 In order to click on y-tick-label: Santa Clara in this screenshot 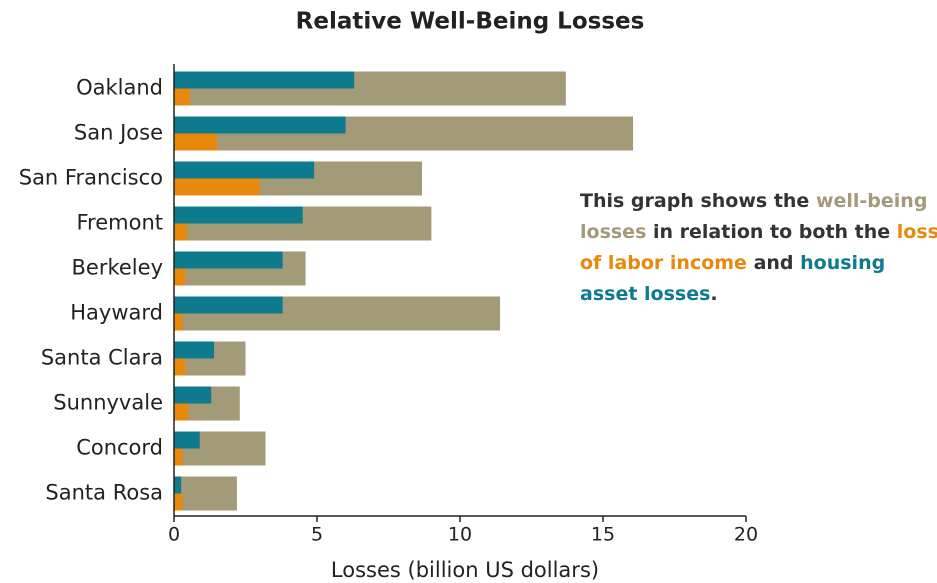, I will do `click(102, 358)`.